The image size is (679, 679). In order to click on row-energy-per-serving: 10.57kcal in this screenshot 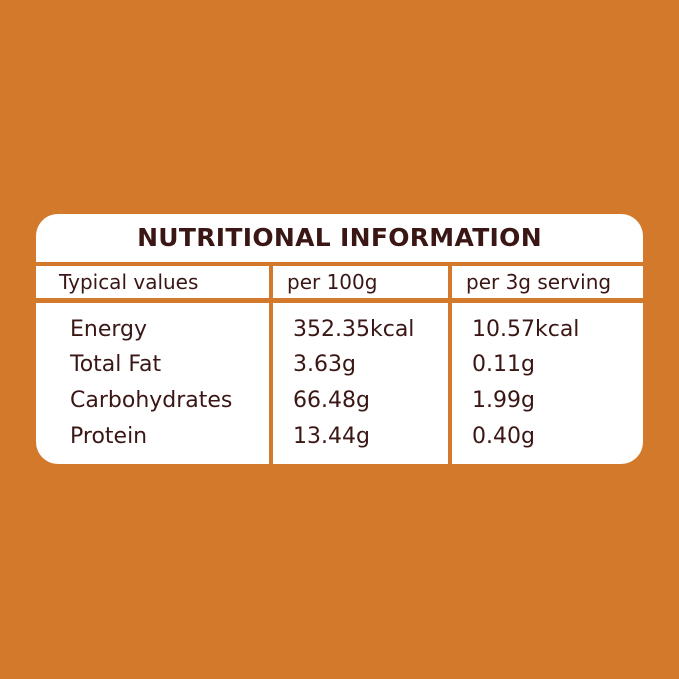, I will do `click(526, 329)`.